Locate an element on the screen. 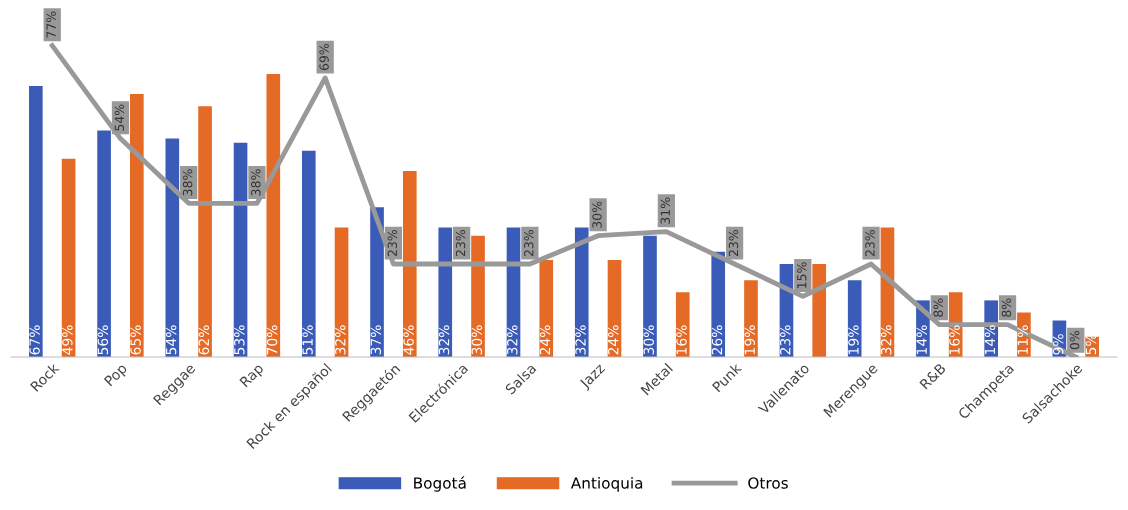  x-tick-label: Pop is located at coordinates (116, 375).